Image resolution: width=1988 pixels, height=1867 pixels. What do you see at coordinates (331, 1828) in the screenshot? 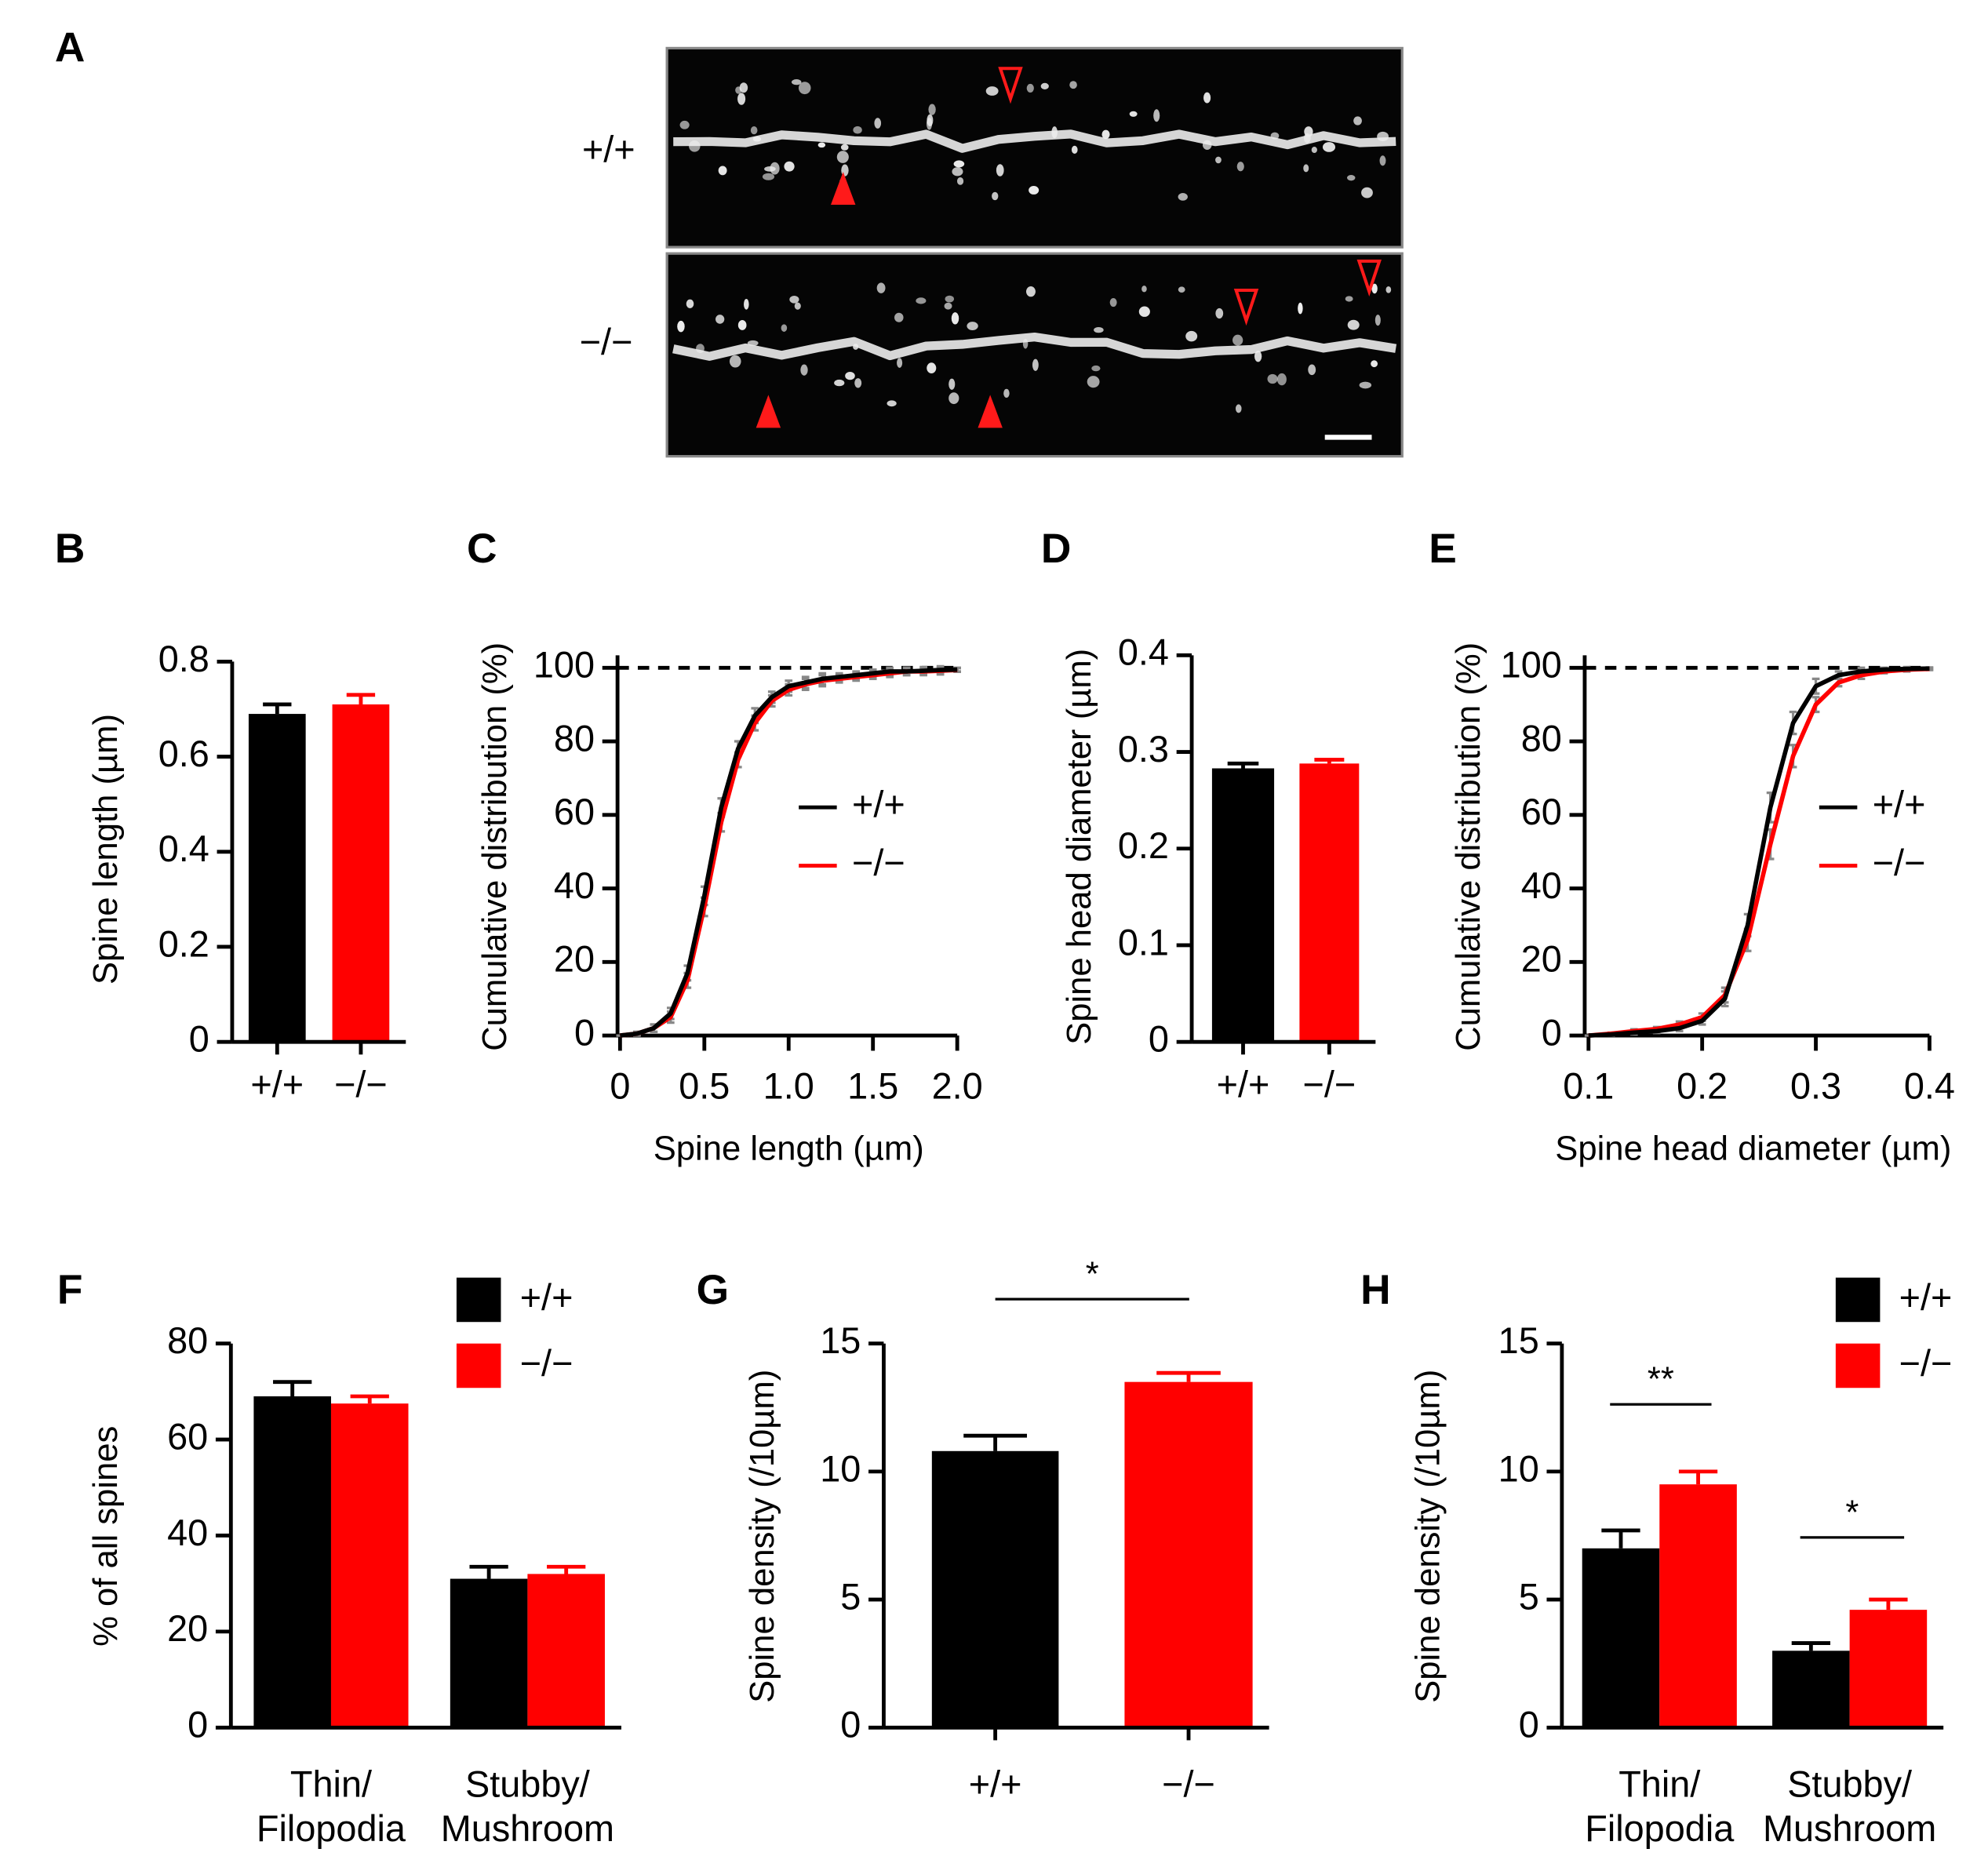
I see `x-tick-label: Filopodia` at bounding box center [331, 1828].